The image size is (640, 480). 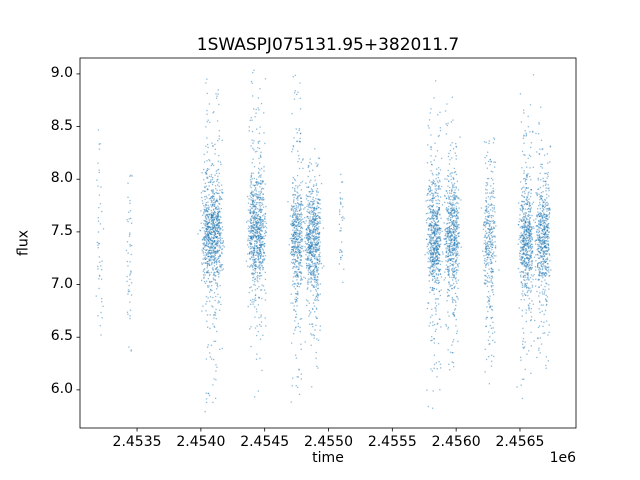 What do you see at coordinates (392, 442) in the screenshot?
I see `x-tick-label: 2.4555` at bounding box center [392, 442].